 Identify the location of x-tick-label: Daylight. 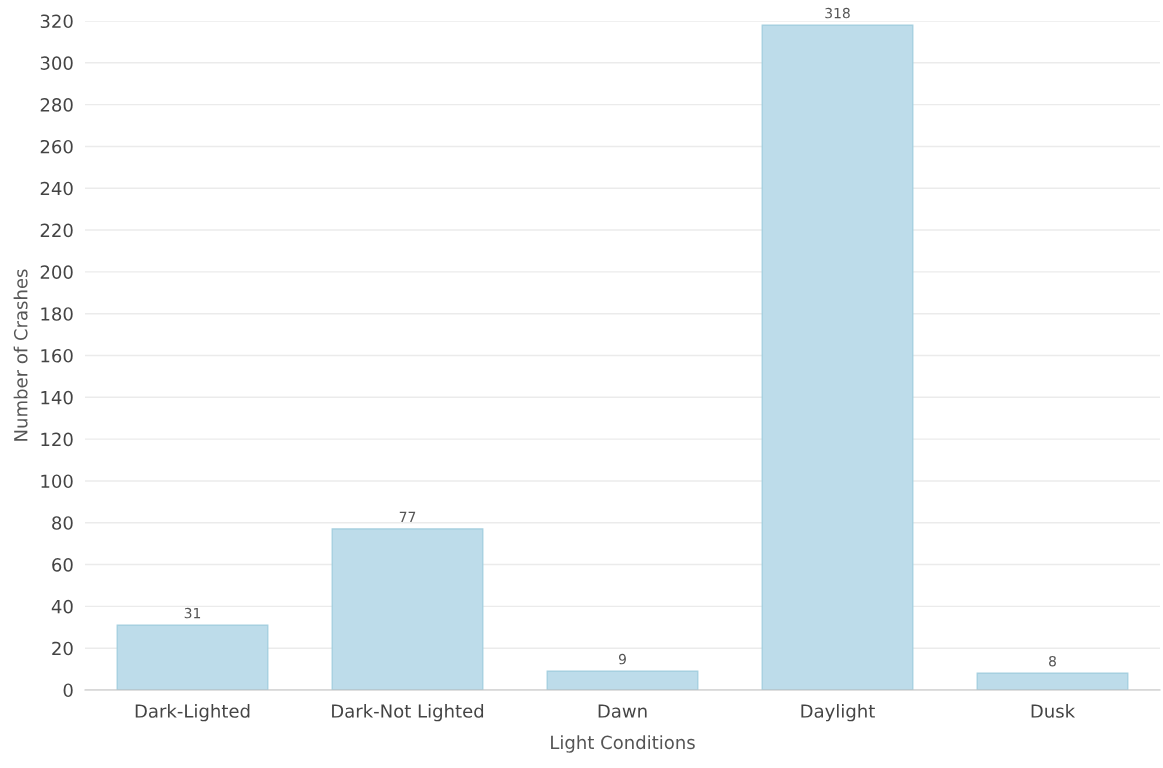
(838, 712).